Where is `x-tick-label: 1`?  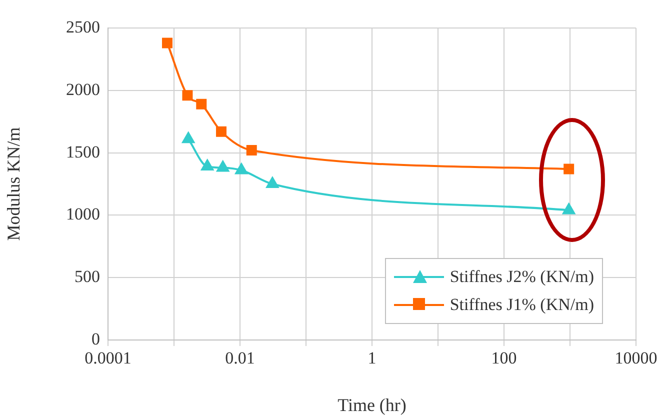 x-tick-label: 1 is located at coordinates (372, 358).